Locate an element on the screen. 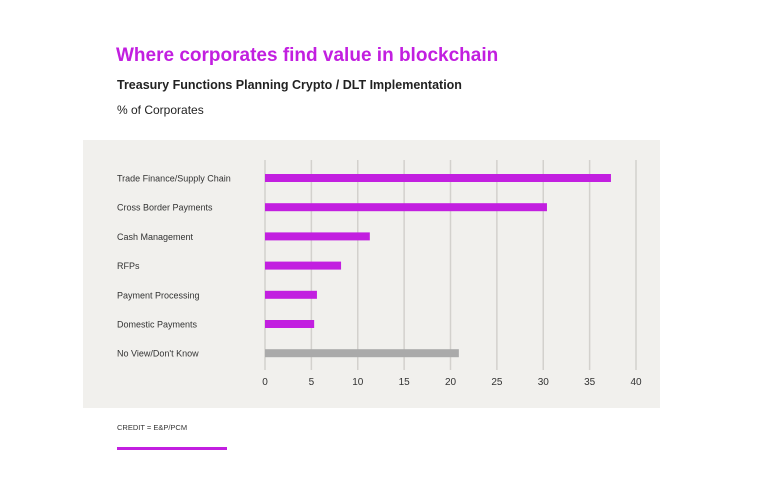  x-tick-label: 40 is located at coordinates (636, 382).